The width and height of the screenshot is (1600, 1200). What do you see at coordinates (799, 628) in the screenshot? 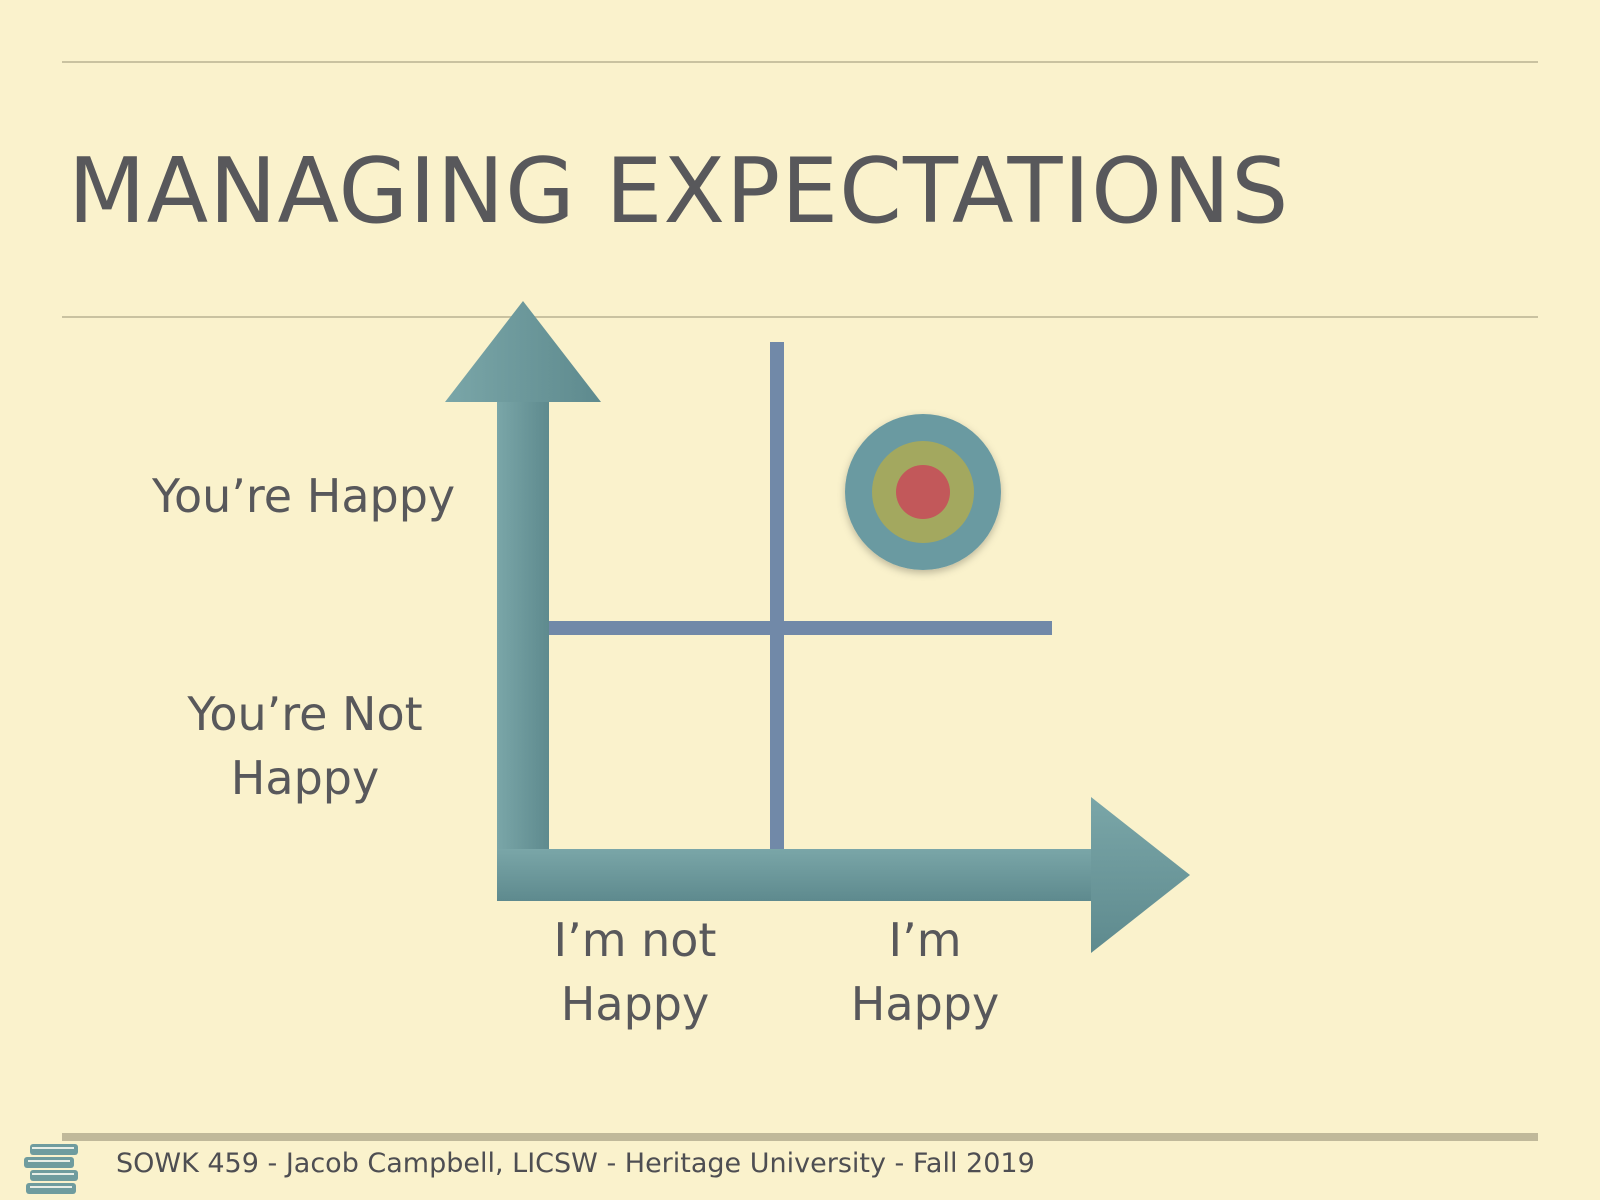
I see `horizontal-divider-line` at bounding box center [799, 628].